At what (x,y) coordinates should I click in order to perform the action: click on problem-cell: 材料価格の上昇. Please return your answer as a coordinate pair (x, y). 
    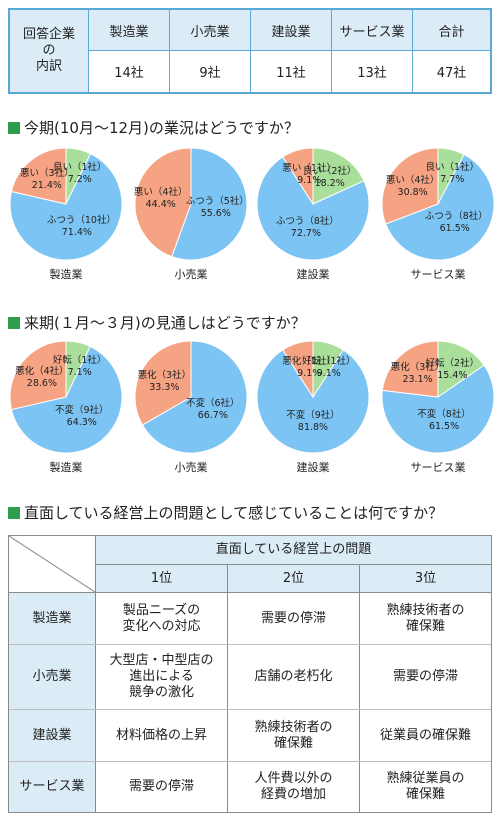
    Looking at the image, I should click on (161, 735).